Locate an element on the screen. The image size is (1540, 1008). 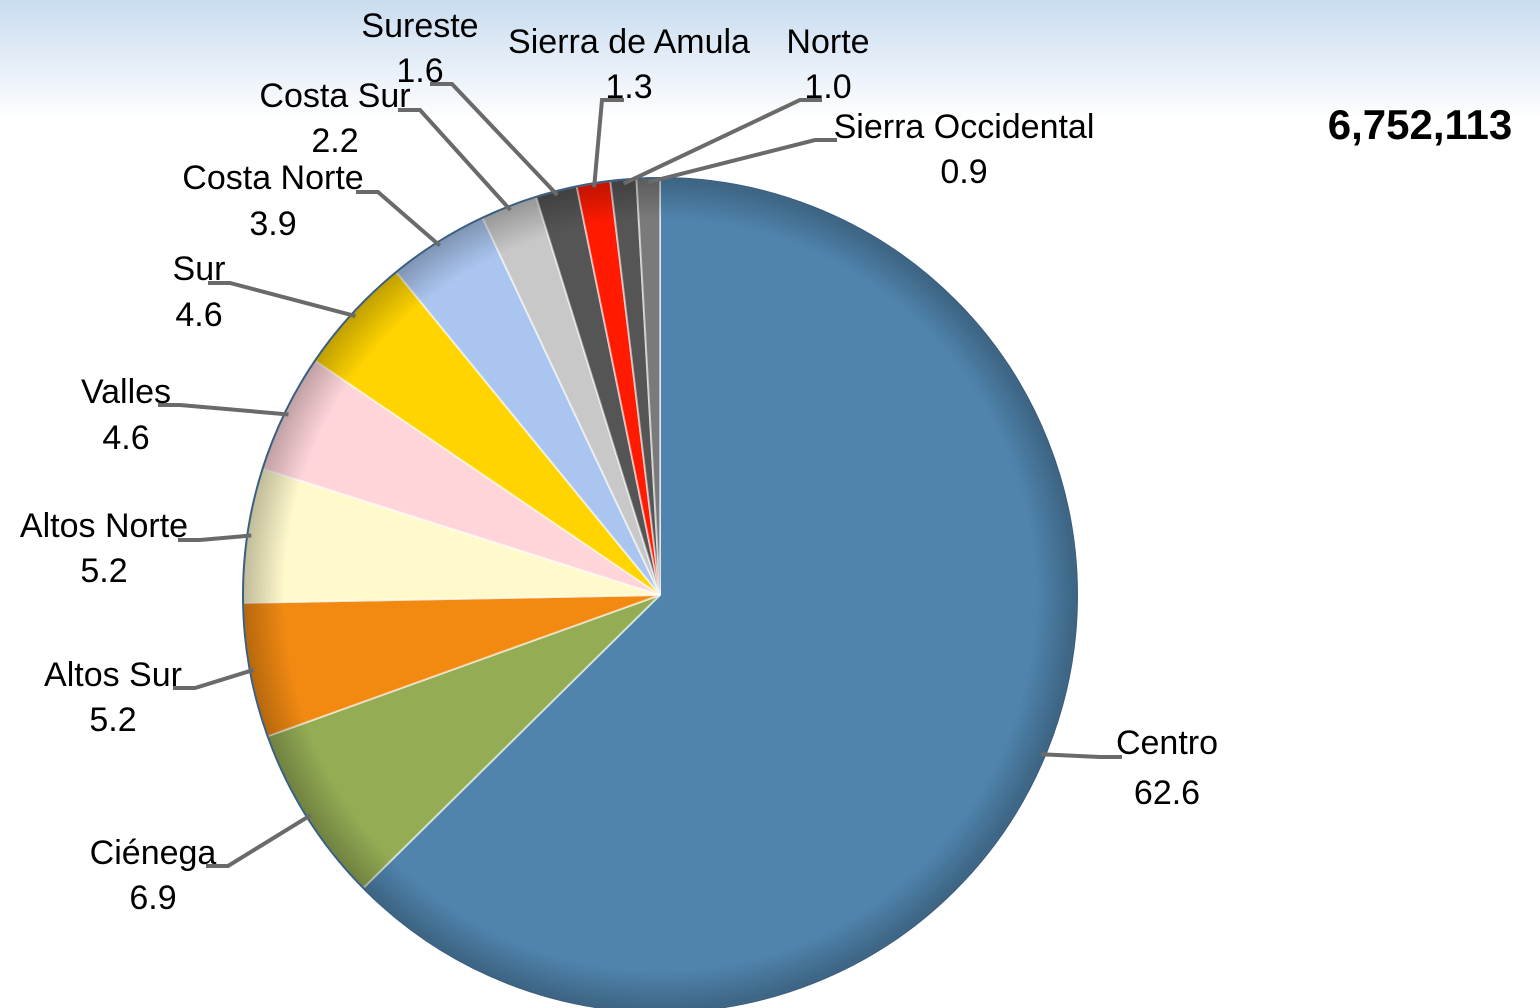
category-label: Costa Sur is located at coordinates (334, 96).